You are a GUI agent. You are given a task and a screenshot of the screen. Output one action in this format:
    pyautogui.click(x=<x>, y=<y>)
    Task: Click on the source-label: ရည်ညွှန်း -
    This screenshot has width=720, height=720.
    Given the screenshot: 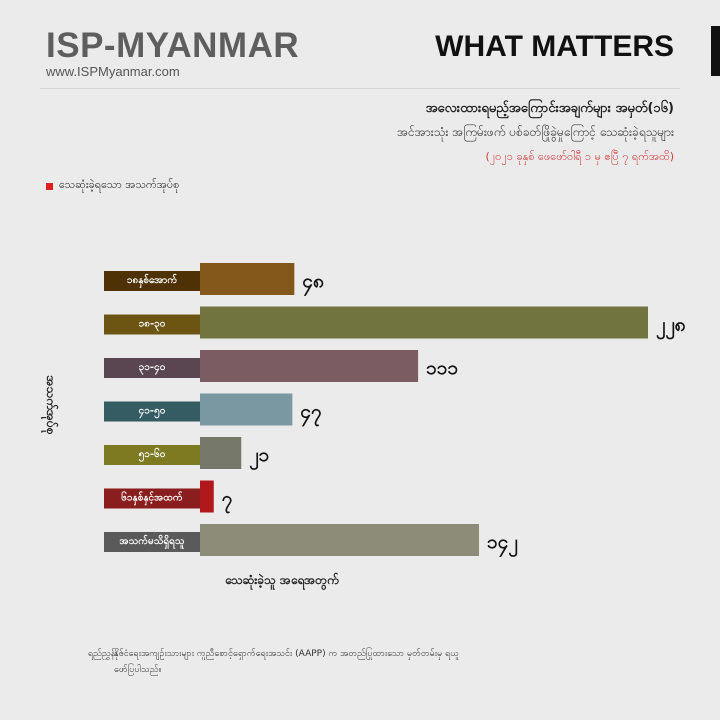 What is the action you would take?
    pyautogui.click(x=106, y=654)
    